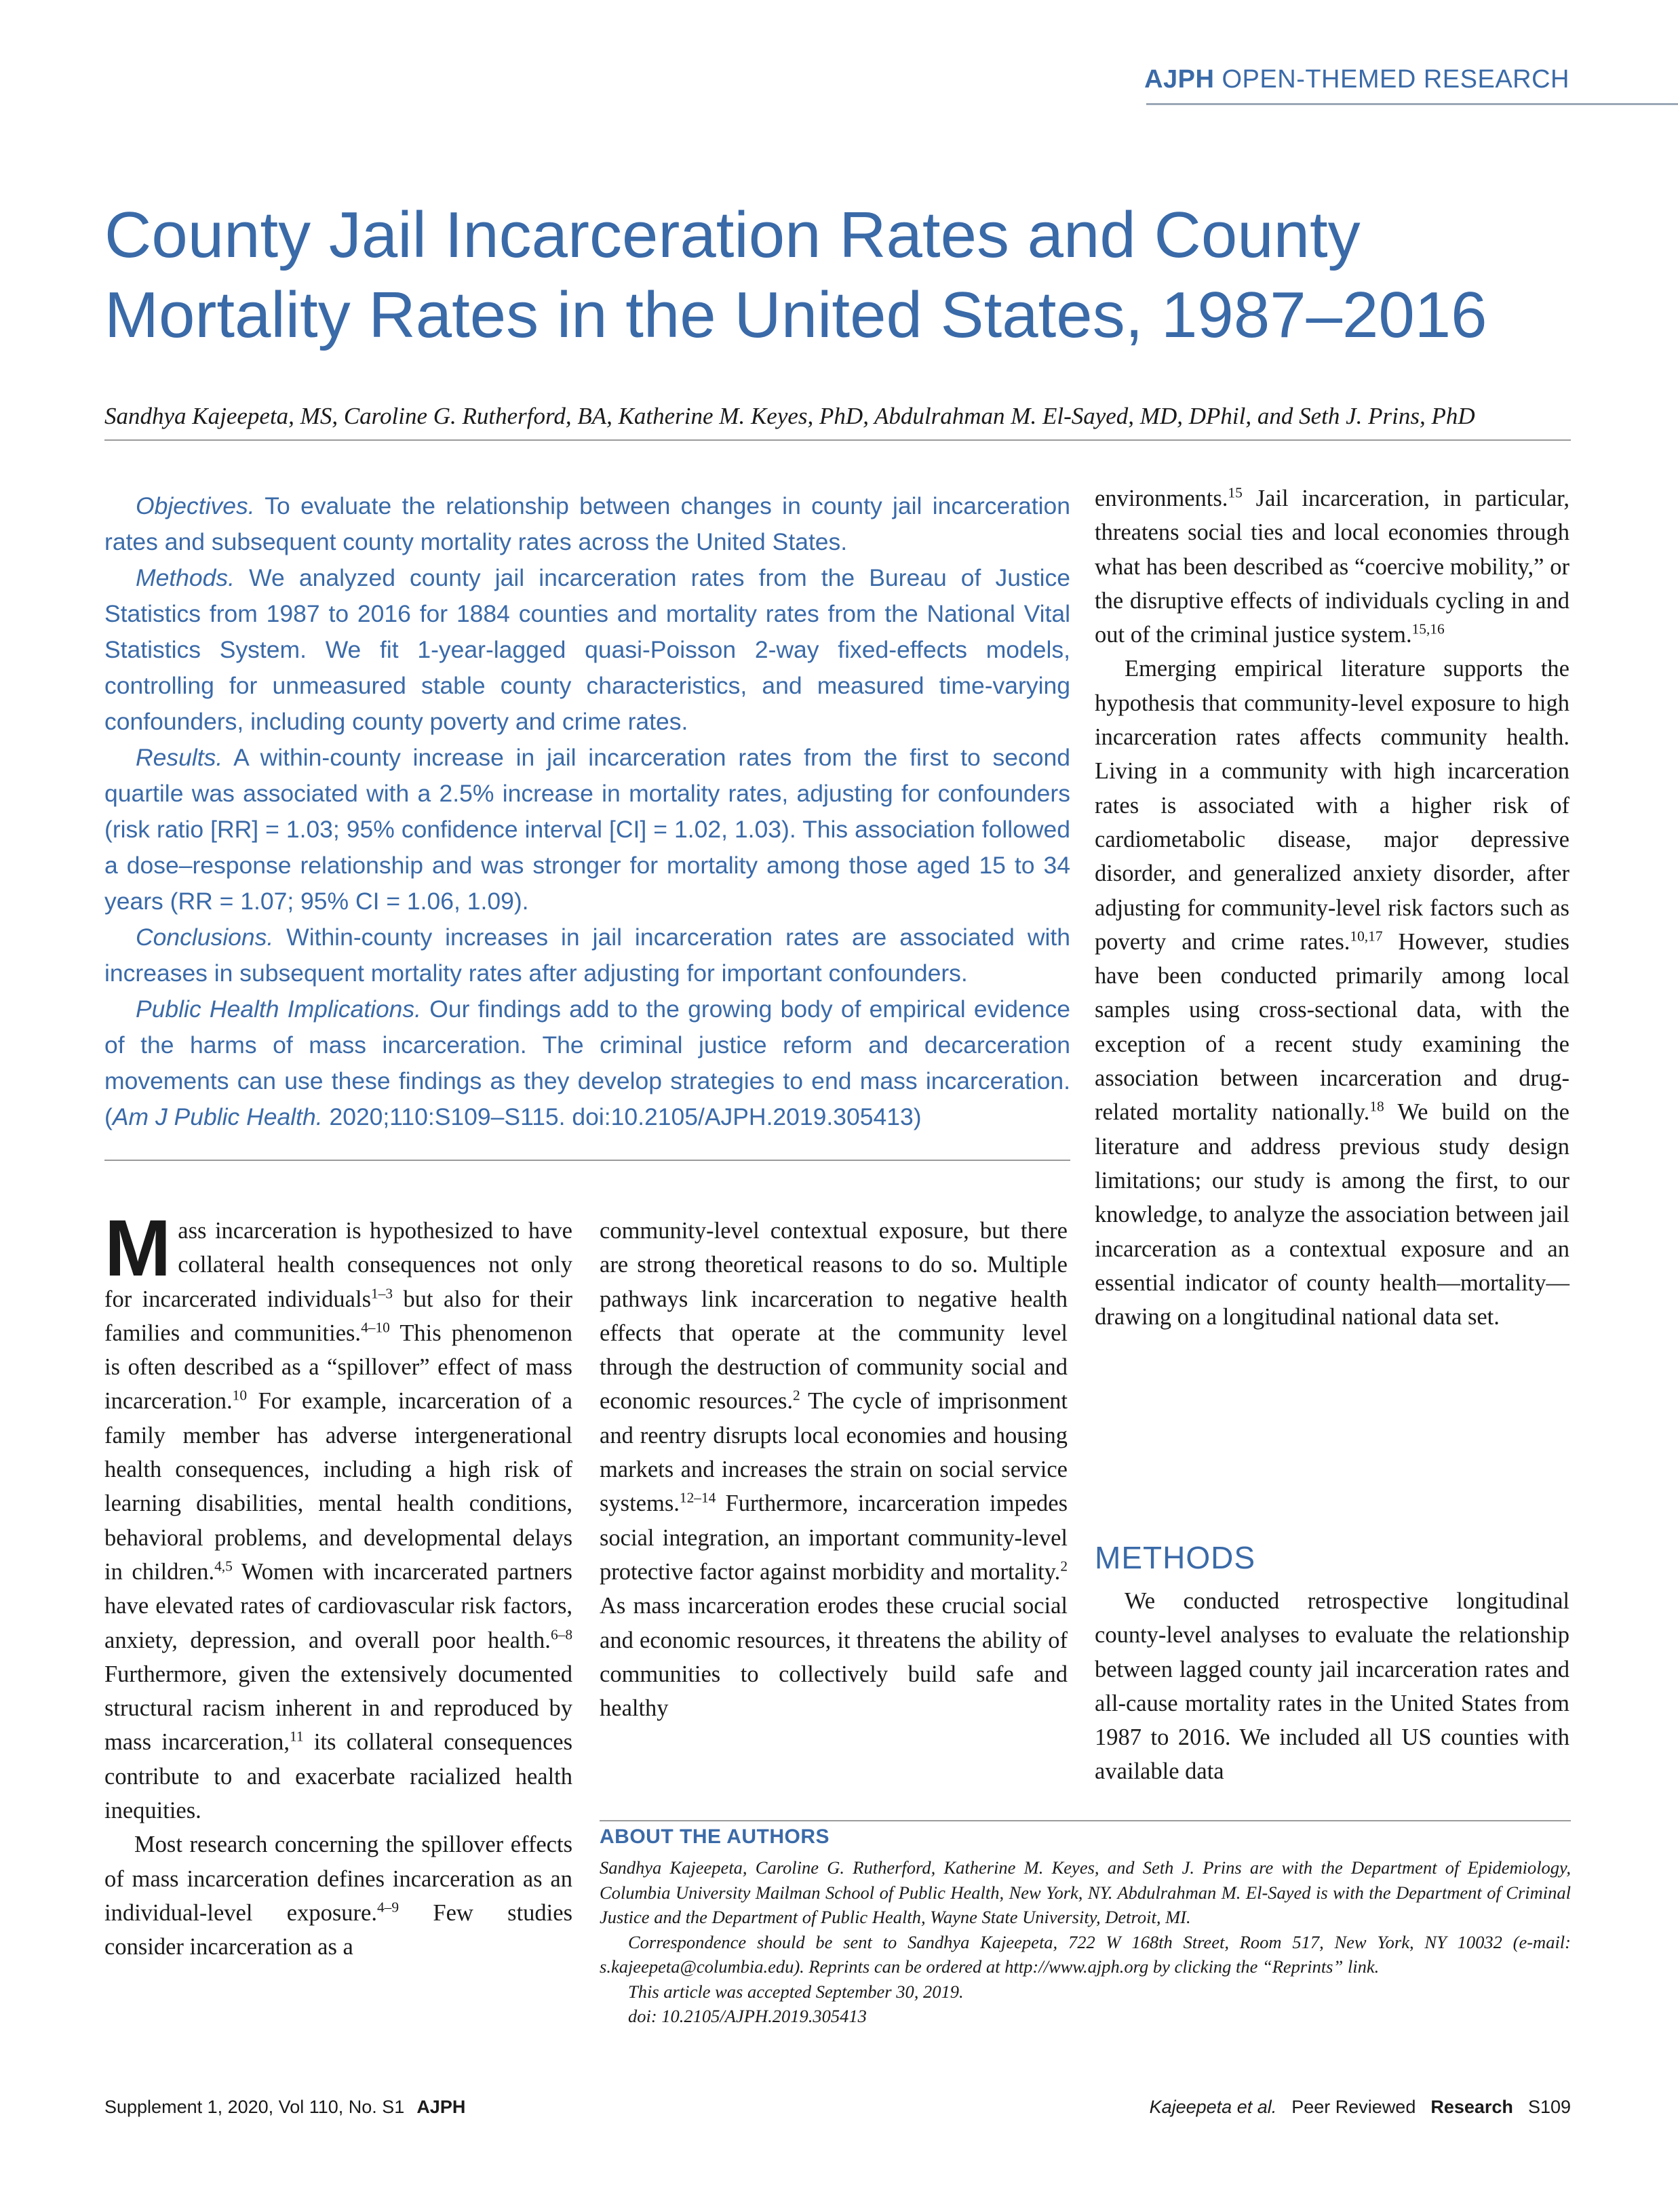 The image size is (1678, 2212). What do you see at coordinates (382, 1294) in the screenshot?
I see `reference-superscript: 1–3` at bounding box center [382, 1294].